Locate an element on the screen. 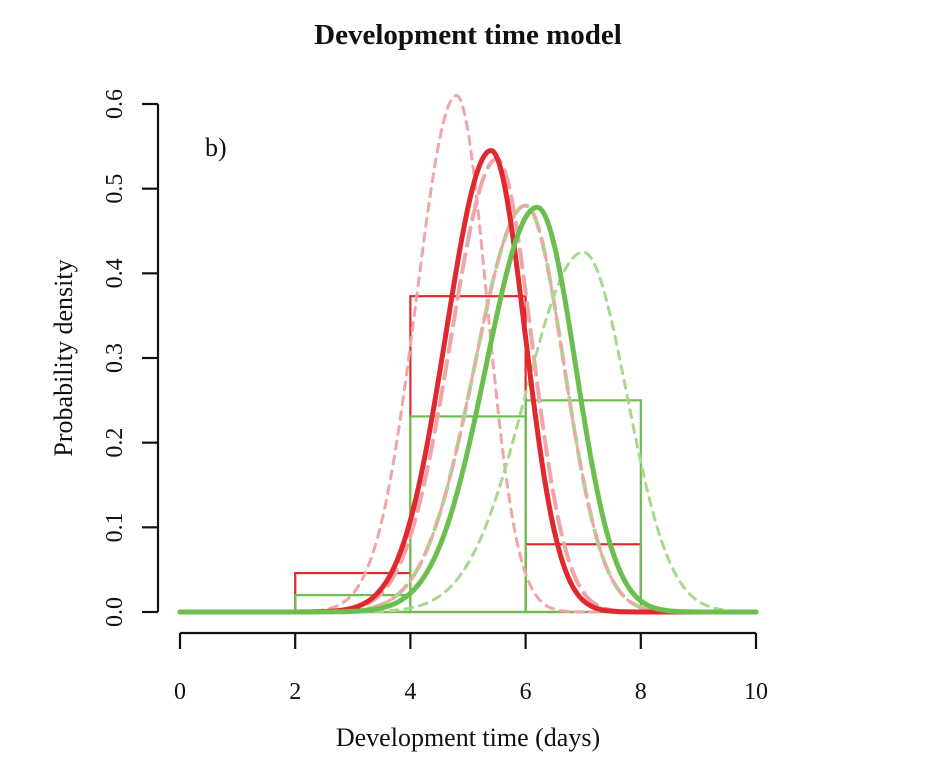  x-tick-label-5: 10 is located at coordinates (756, 692).